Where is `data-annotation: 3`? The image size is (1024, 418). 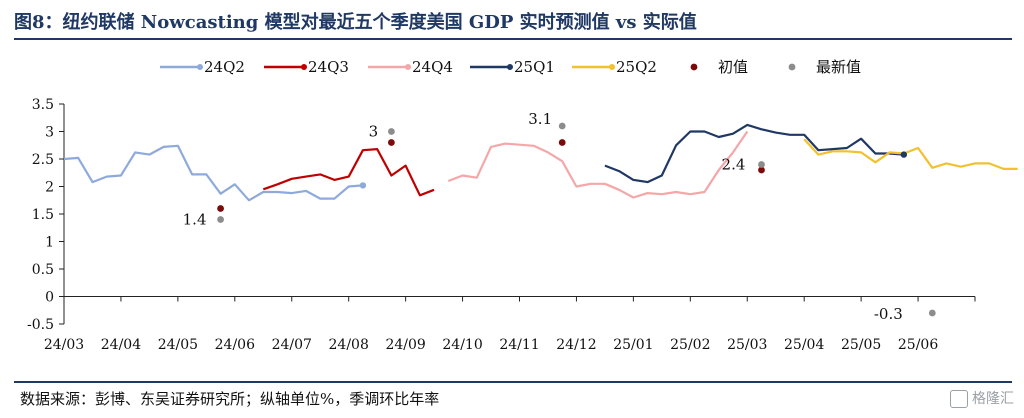 data-annotation: 3 is located at coordinates (374, 132).